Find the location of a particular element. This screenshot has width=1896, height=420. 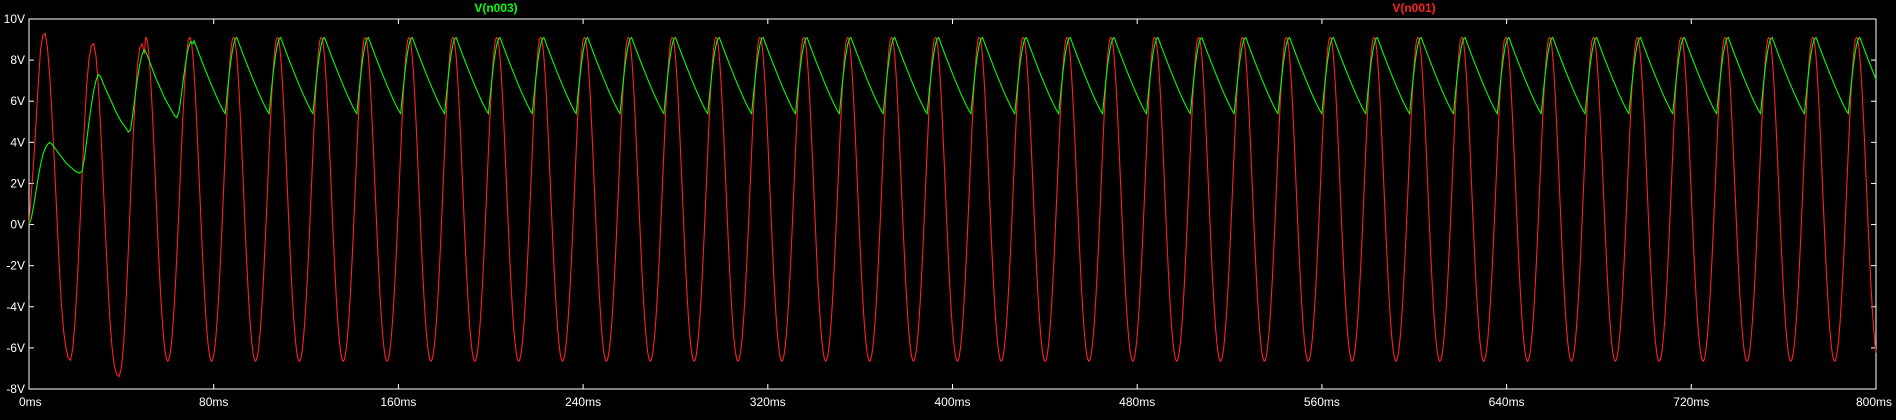

y-tick-label: 6V is located at coordinates (17, 101).